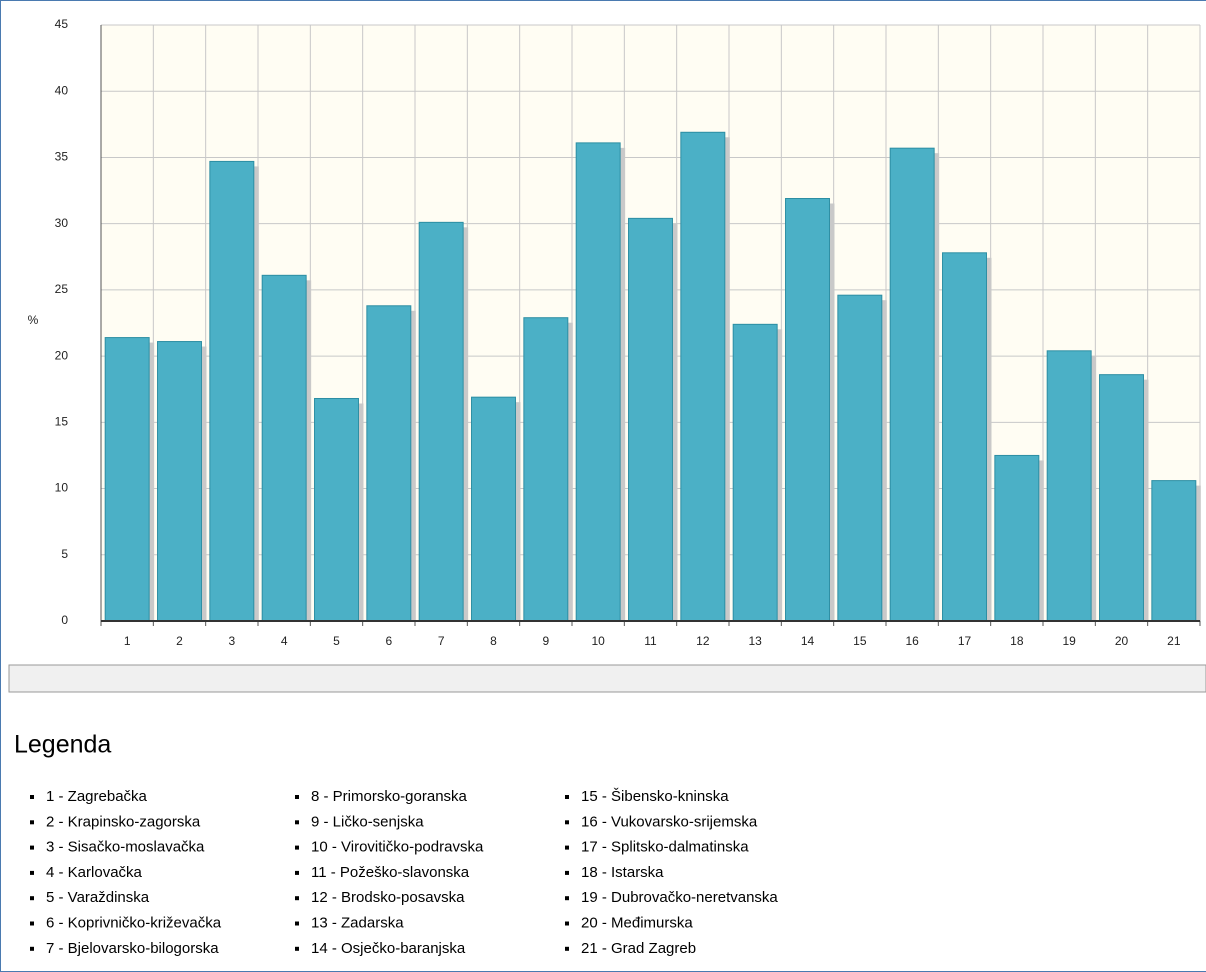  Describe the element at coordinates (367, 821) in the screenshot. I see `legend-item: 9 - Ličko-senjska` at that location.